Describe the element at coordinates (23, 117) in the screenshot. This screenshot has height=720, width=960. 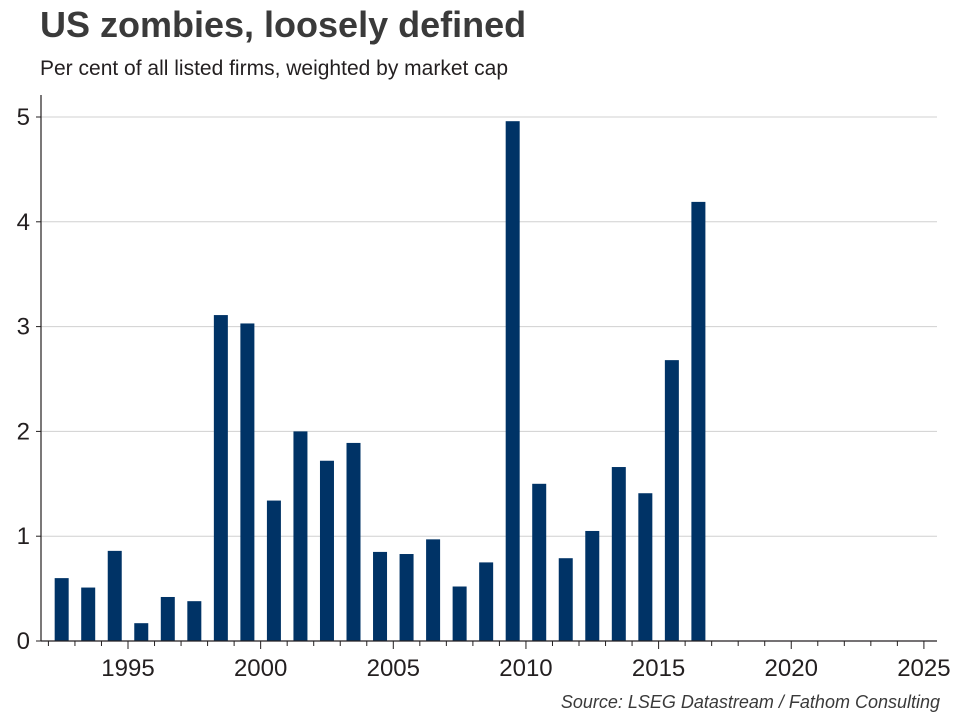
I see `y-tick-label: 5` at that location.